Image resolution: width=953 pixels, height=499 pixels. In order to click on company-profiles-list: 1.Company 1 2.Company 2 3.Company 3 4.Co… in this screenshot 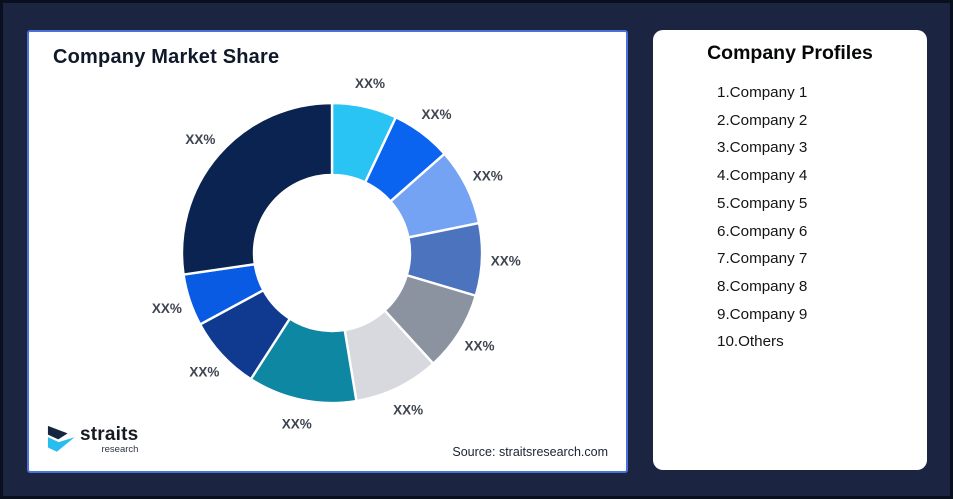, I will do `click(762, 217)`.